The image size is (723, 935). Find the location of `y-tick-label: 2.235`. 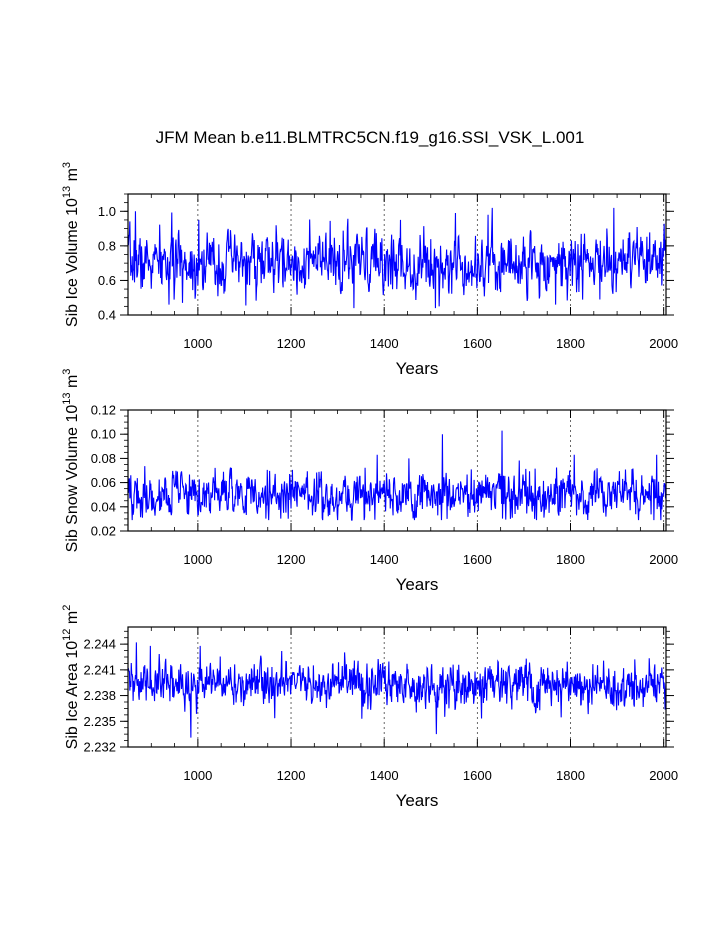

y-tick-label: 2.235 is located at coordinates (99, 721).